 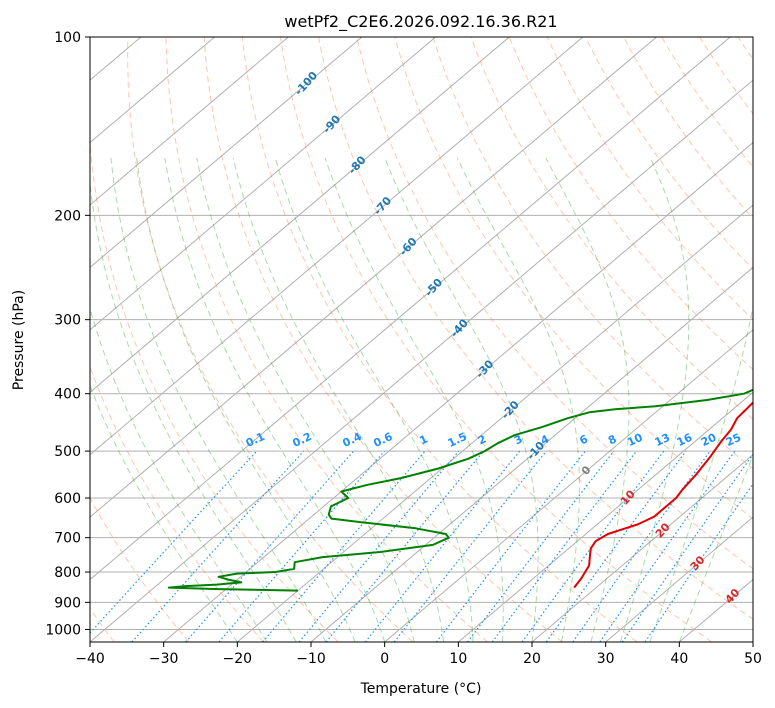 I want to click on x-tick-label: 50, so click(x=753, y=659).